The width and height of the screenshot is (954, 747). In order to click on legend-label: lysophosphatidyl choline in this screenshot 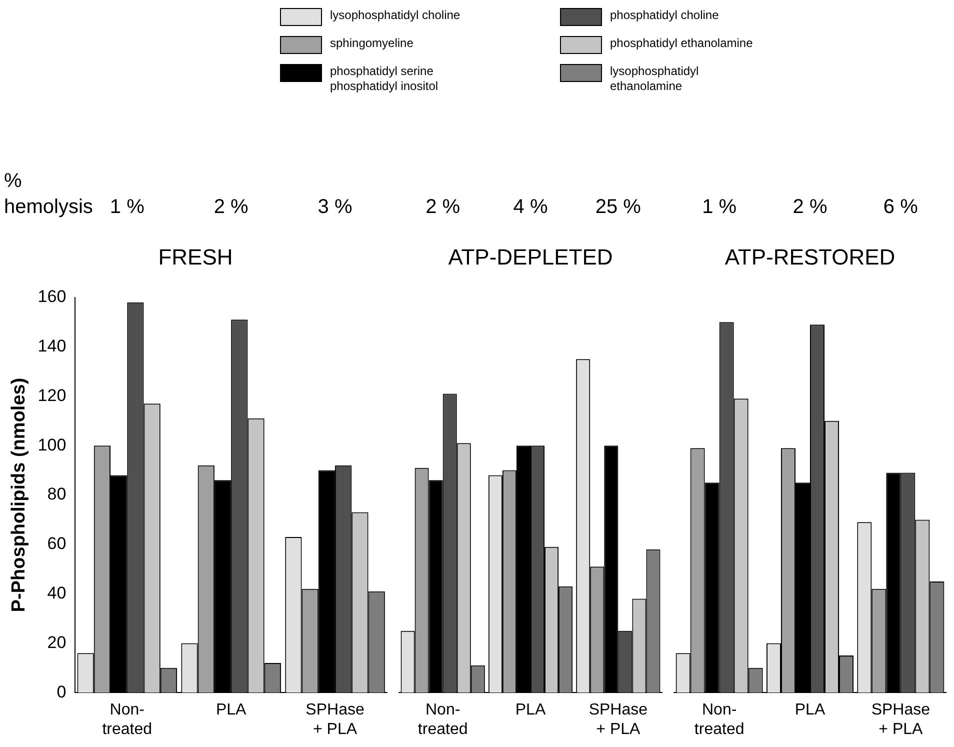, I will do `click(396, 15)`.